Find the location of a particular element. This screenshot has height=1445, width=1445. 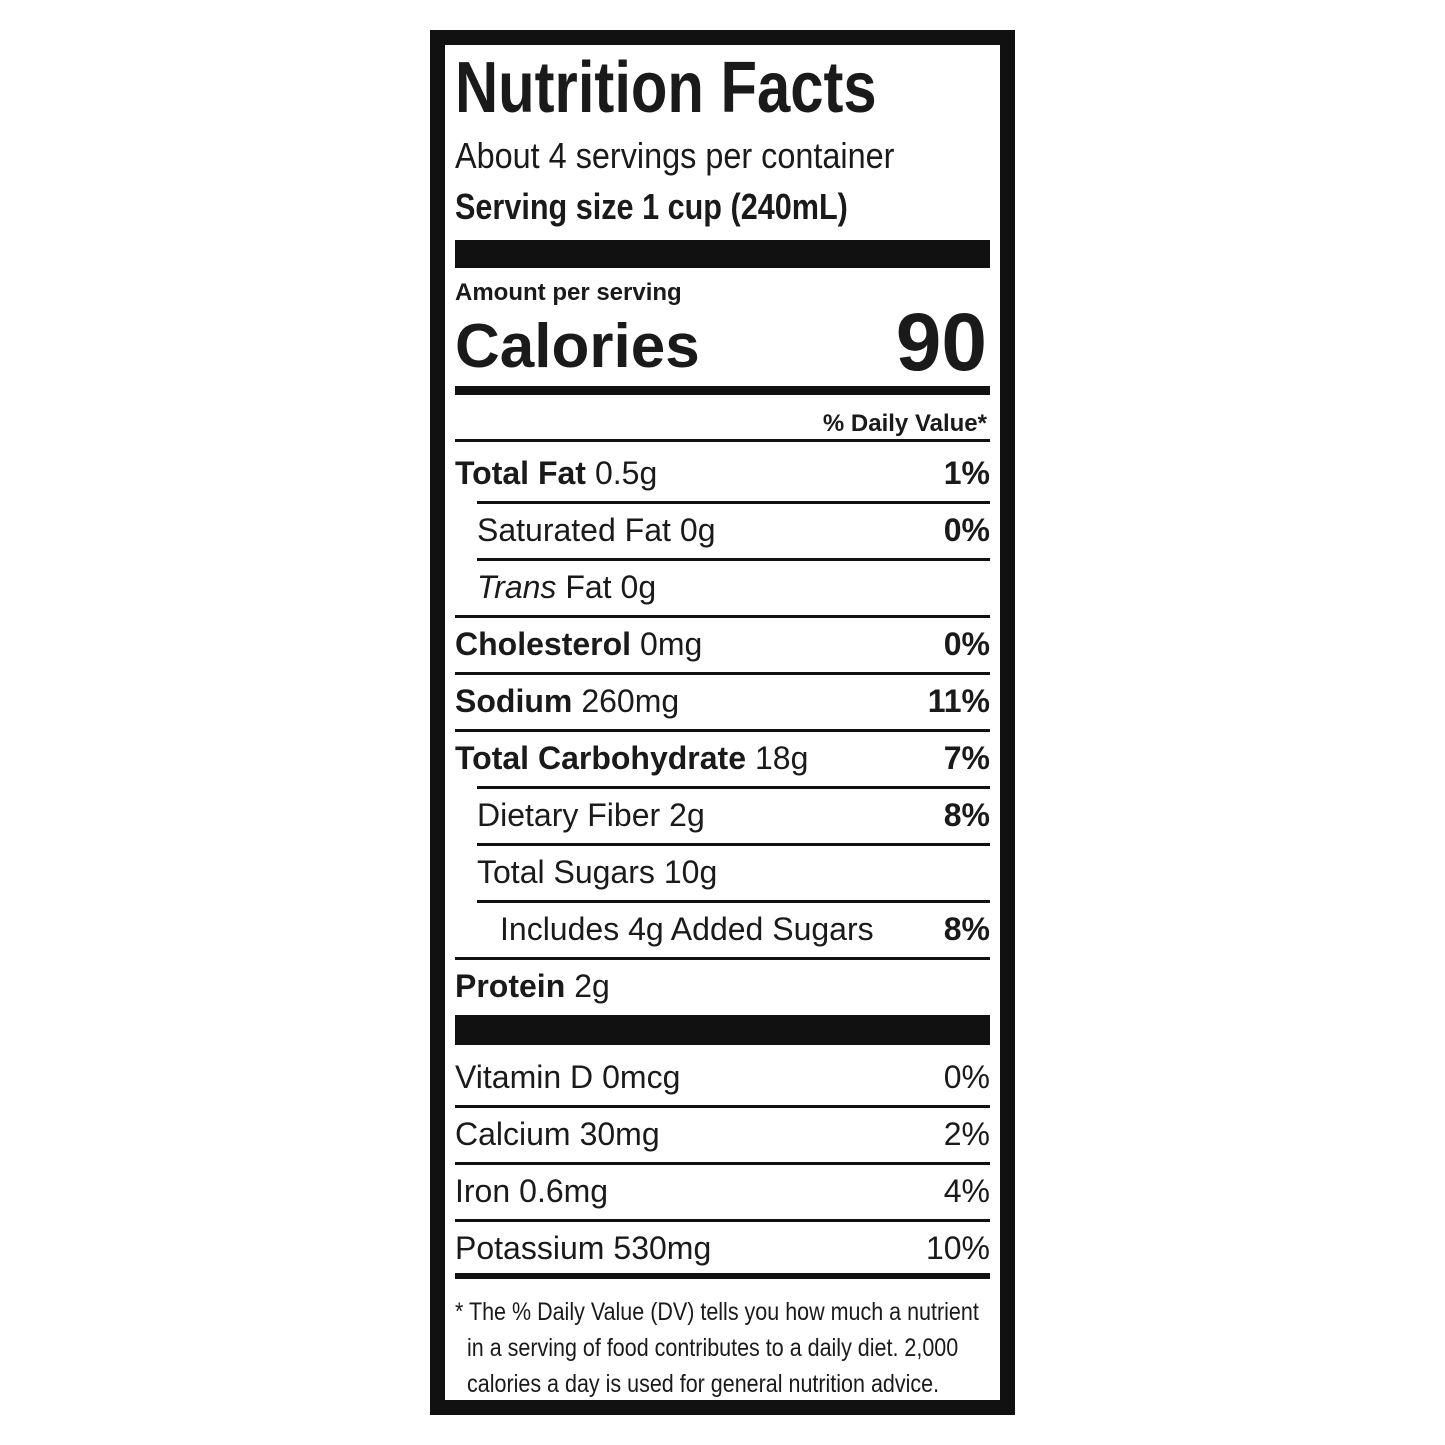

title: Nutrition Facts is located at coordinates (666, 88).